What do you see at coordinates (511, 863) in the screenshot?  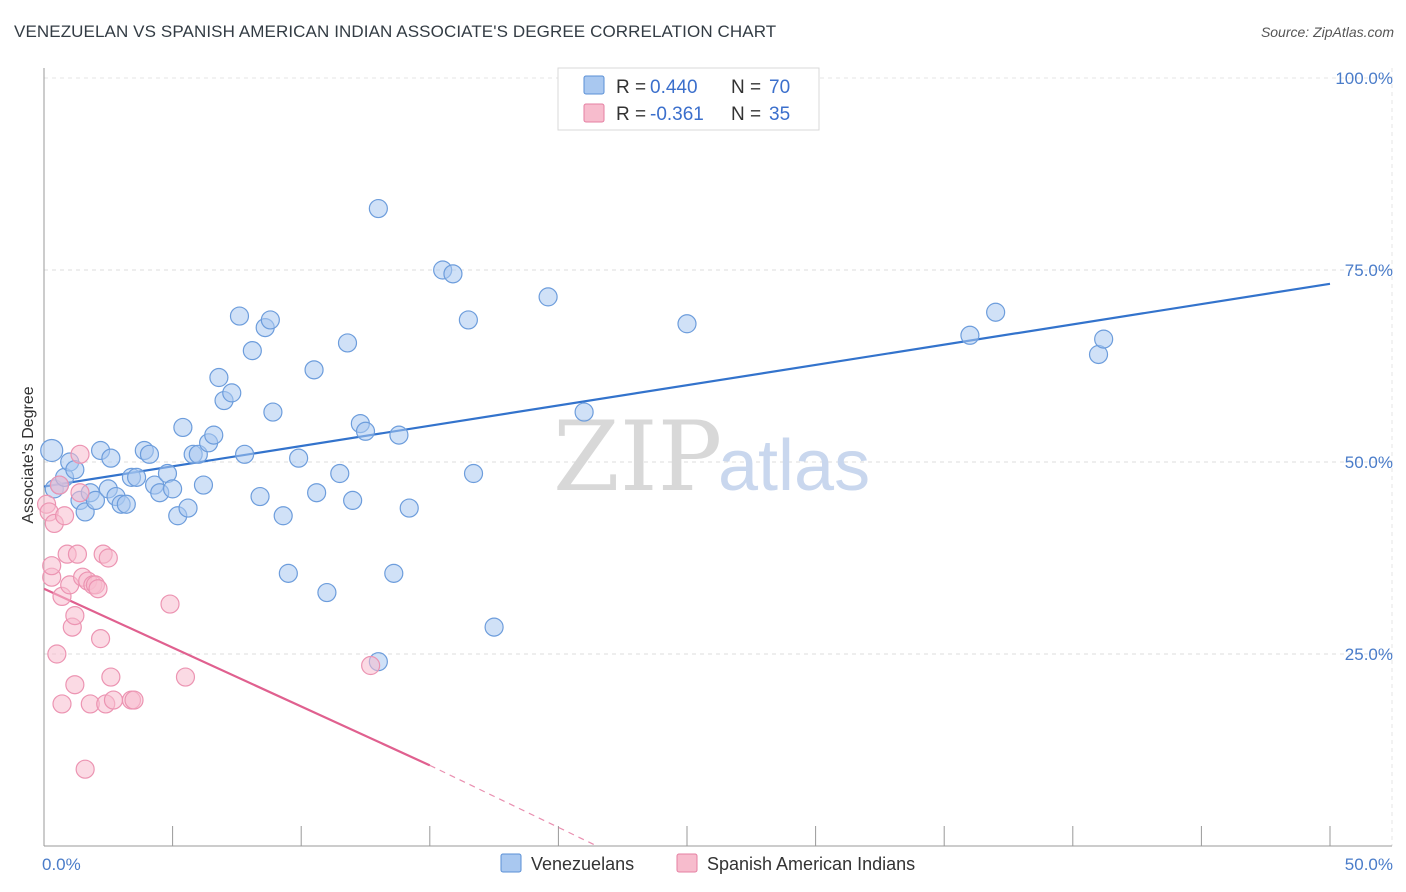 I see `bottom-legend-swatch-venezuelans` at bounding box center [511, 863].